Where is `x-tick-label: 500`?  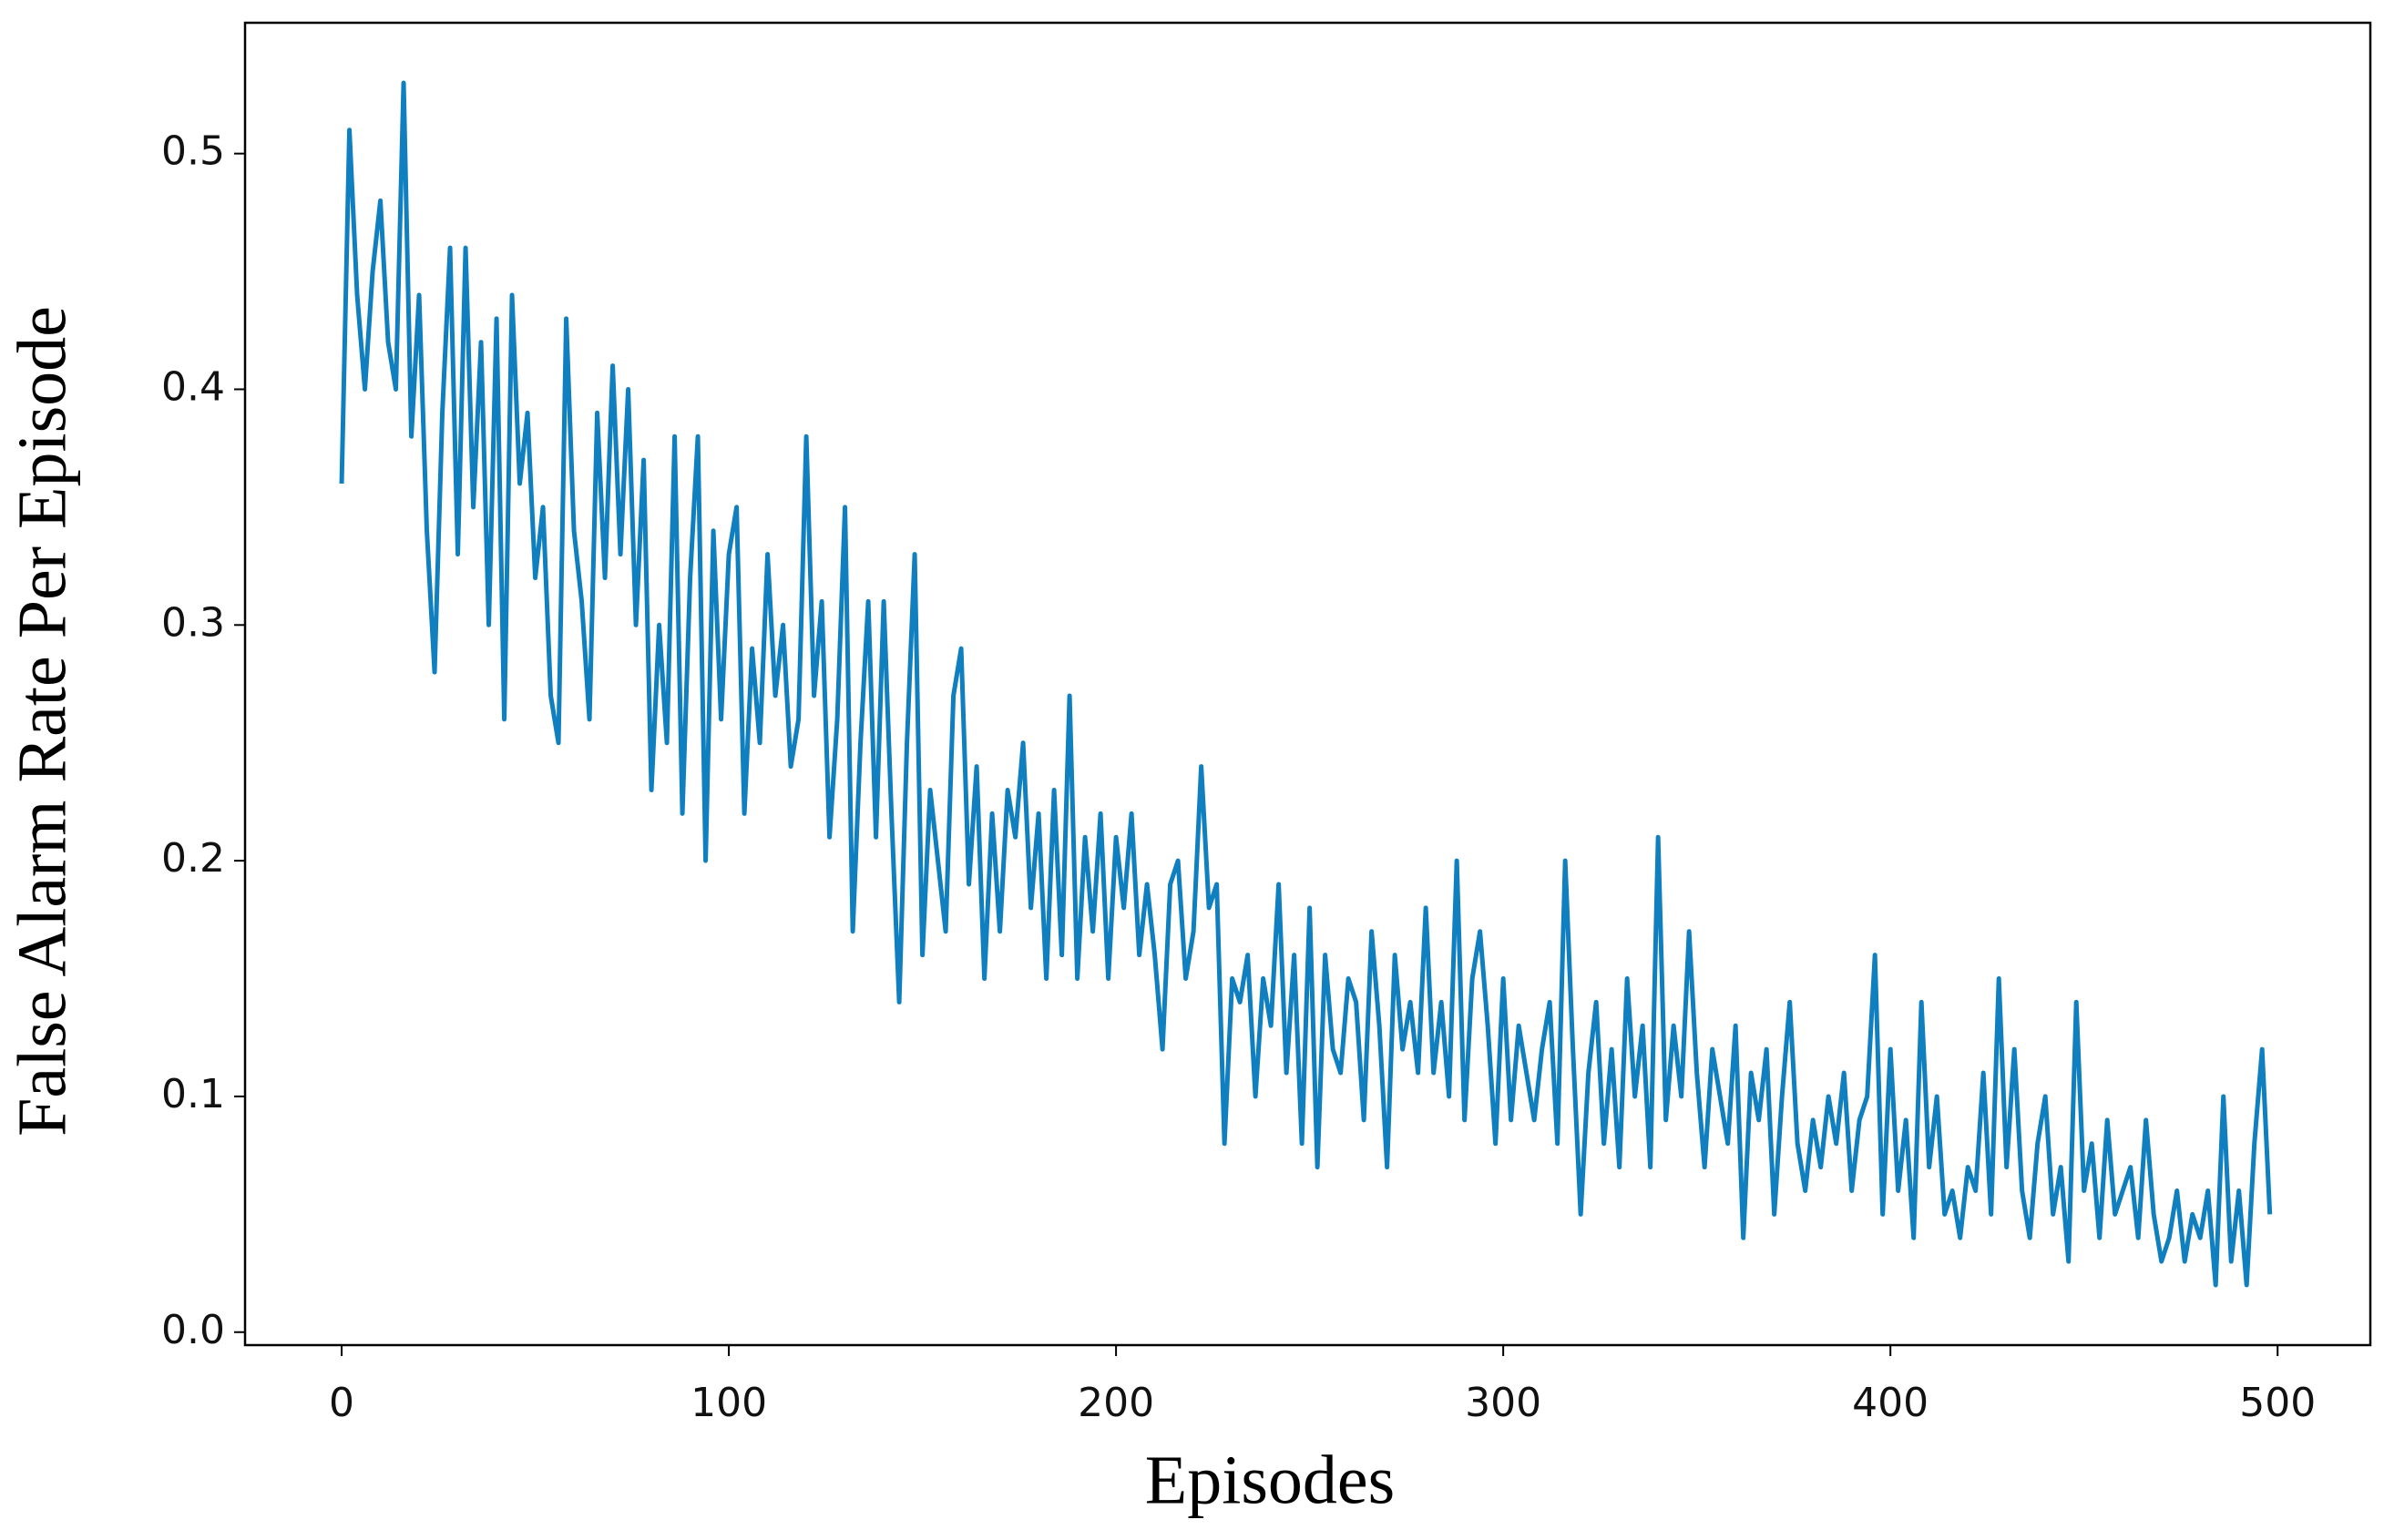
x-tick-label: 500 is located at coordinates (2277, 1403).